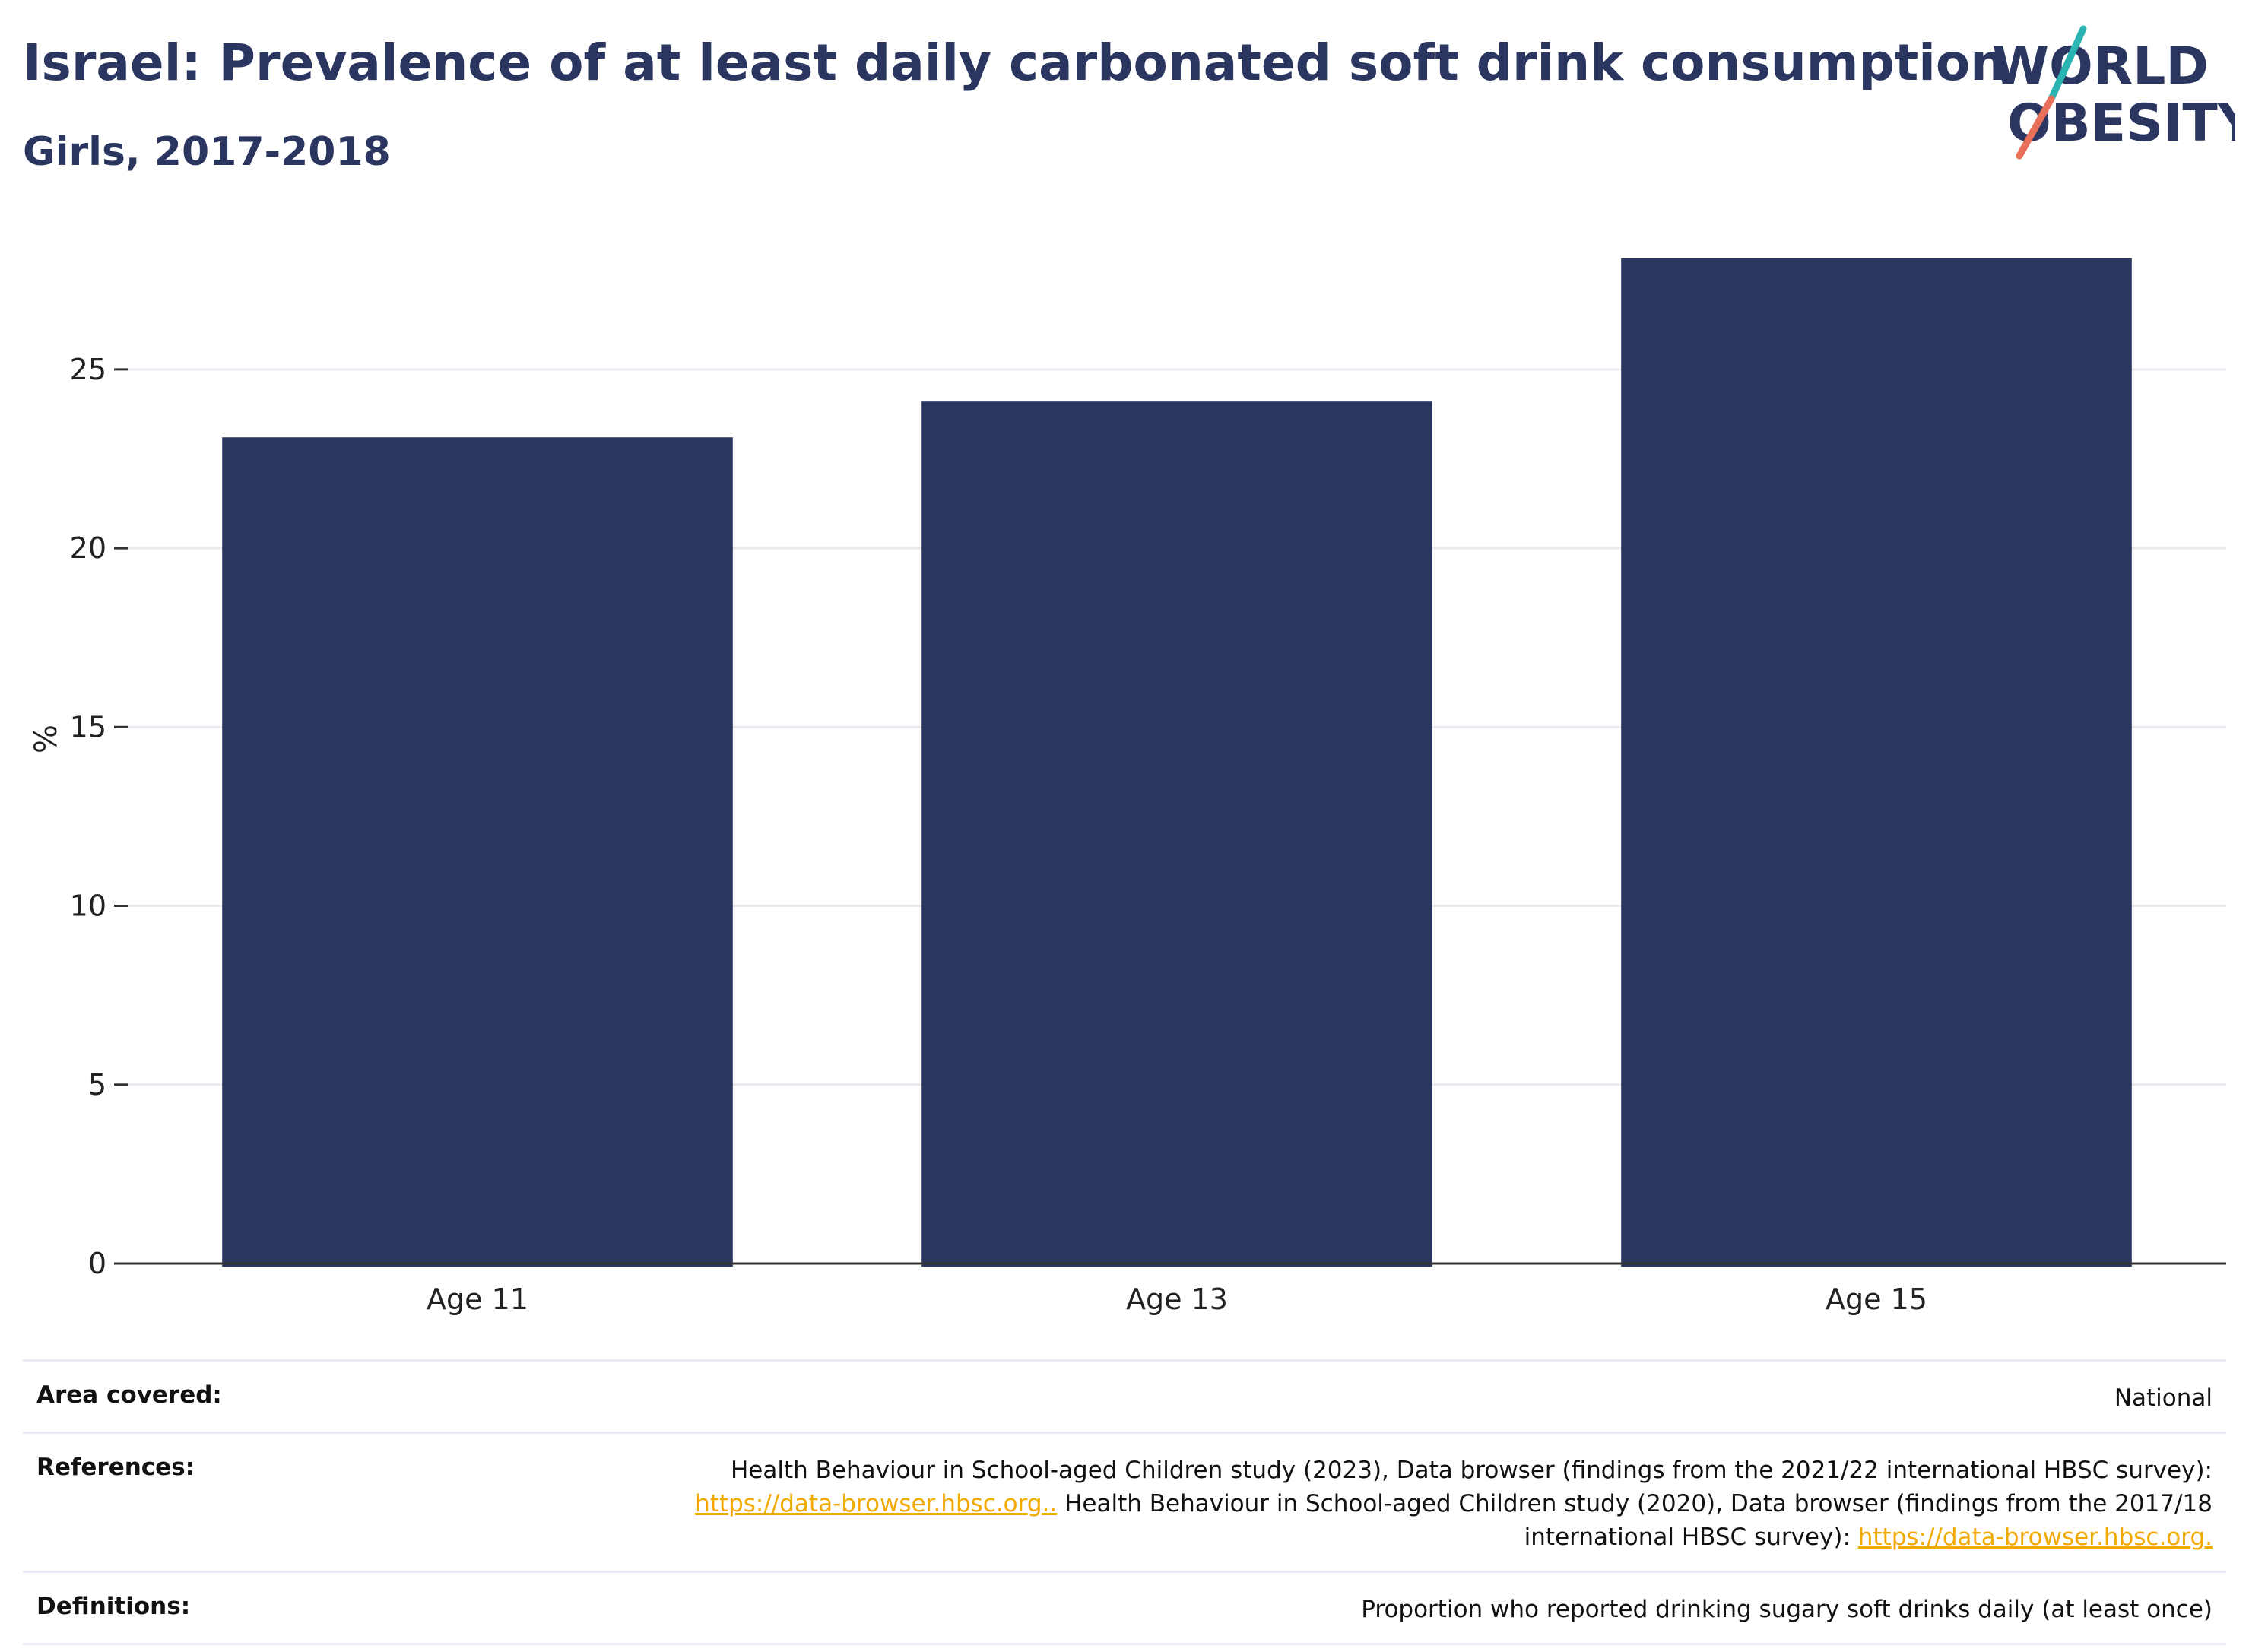 Image resolution: width=2249 pixels, height=1652 pixels. I want to click on logo-line-1: WORLD, so click(2100, 66).